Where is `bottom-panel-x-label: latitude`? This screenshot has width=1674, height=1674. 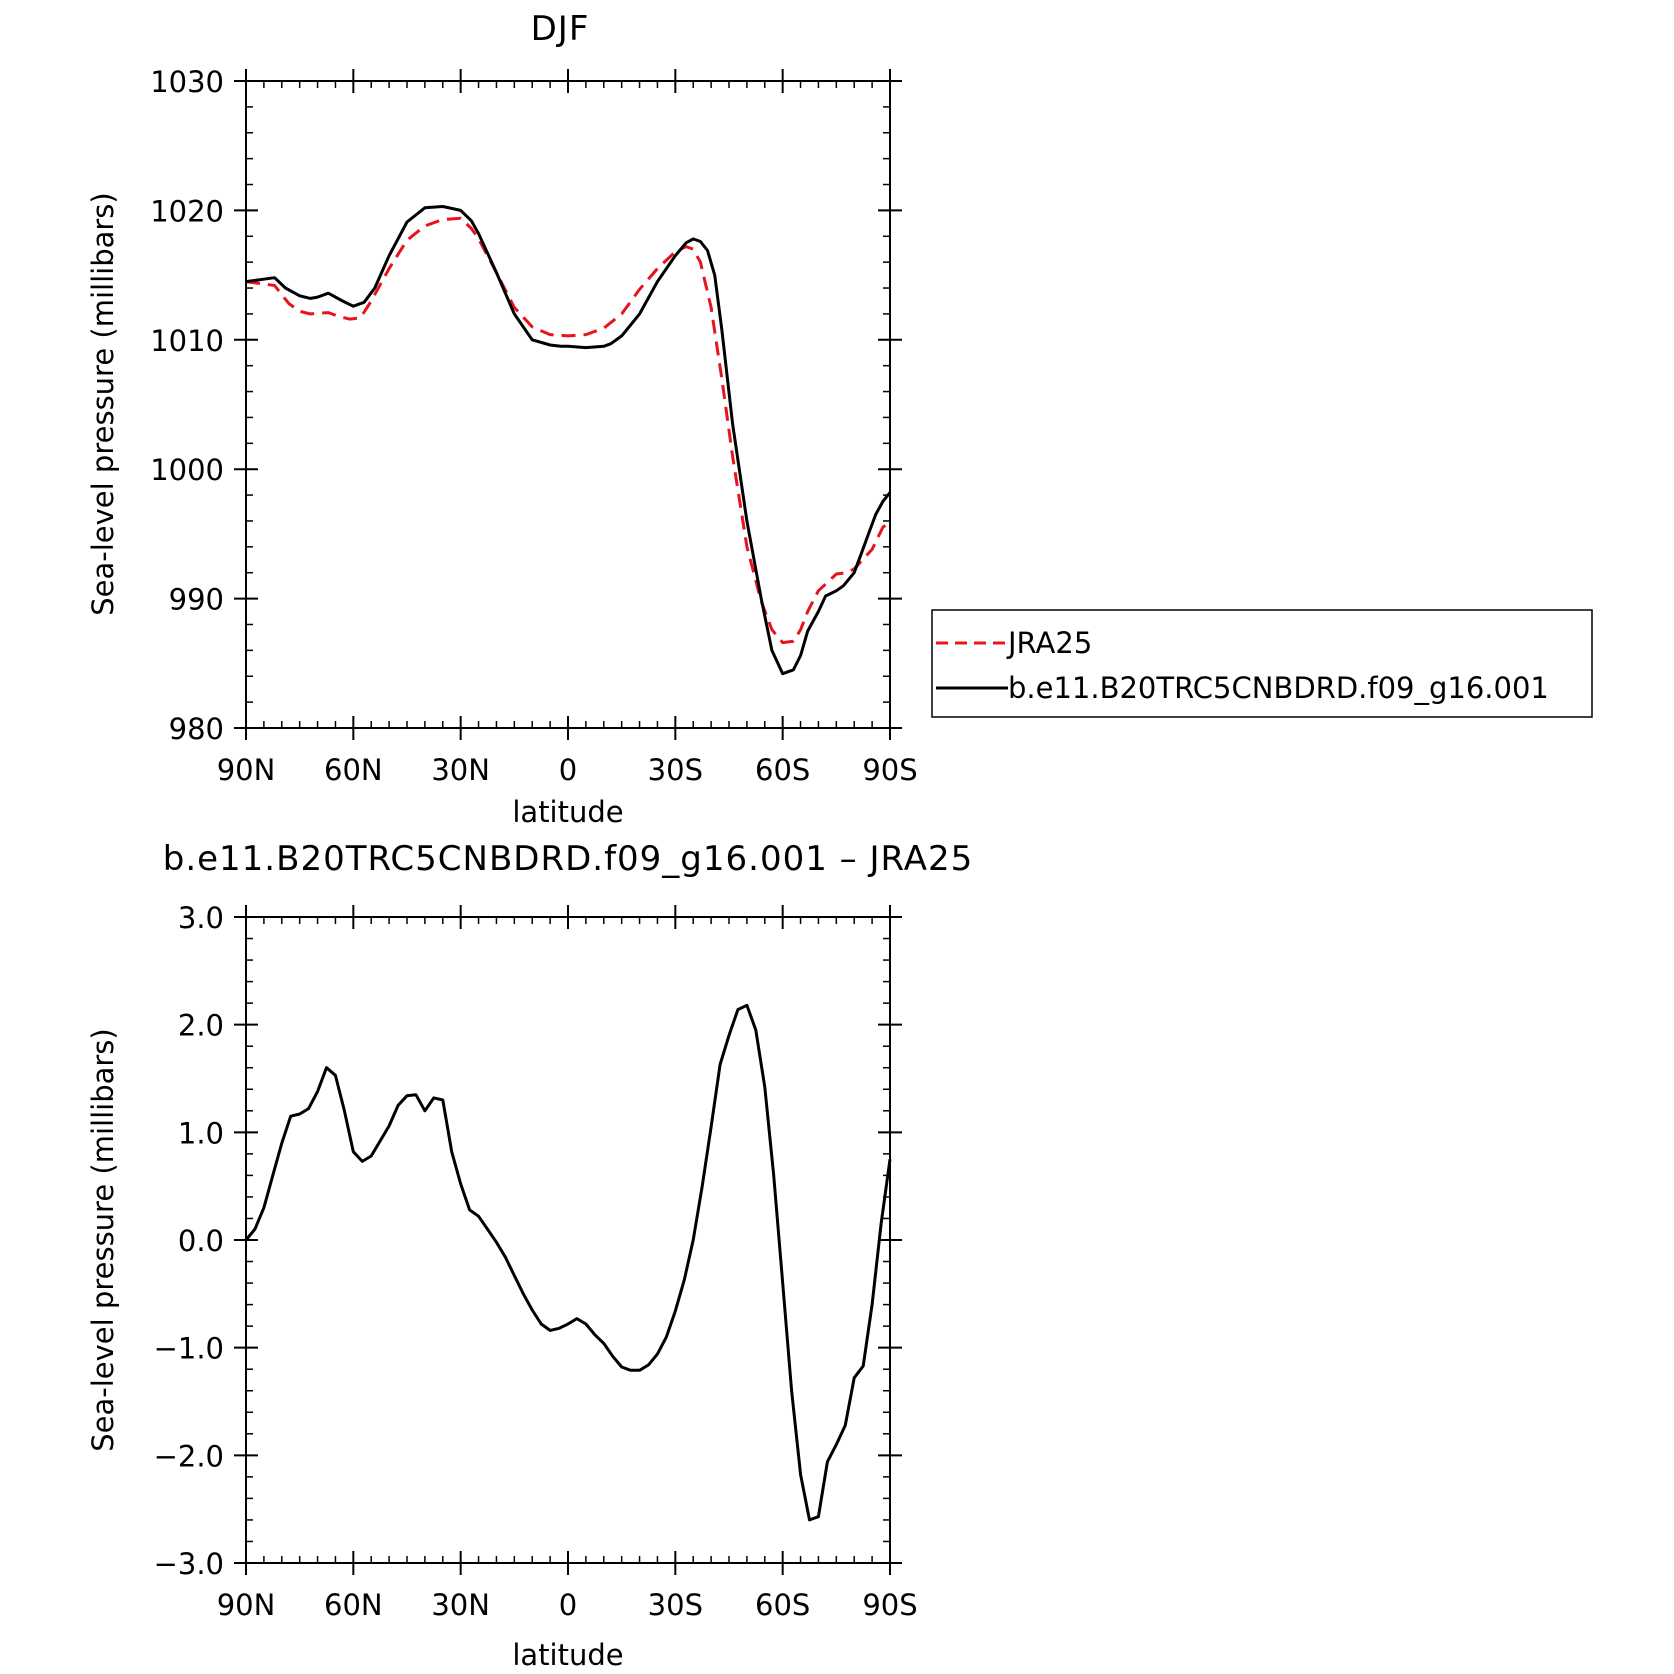 bottom-panel-x-label: latitude is located at coordinates (567, 1655).